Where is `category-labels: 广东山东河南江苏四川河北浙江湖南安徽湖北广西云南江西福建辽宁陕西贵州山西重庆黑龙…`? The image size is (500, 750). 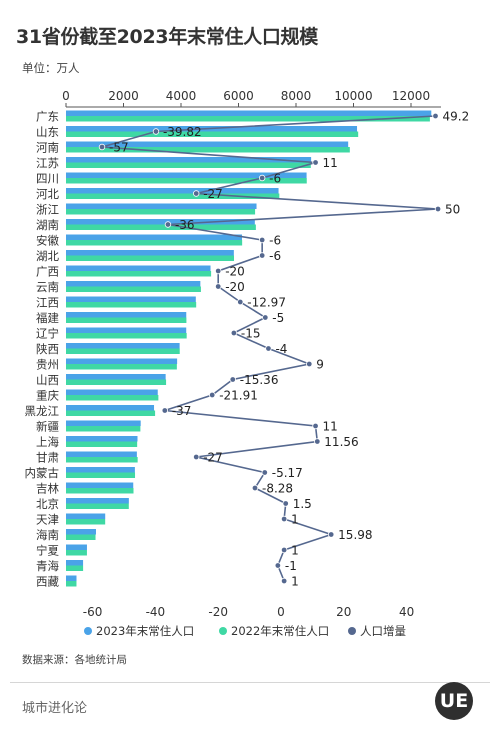 category-labels: 广东山东河南江苏四川河北浙江湖南安徽湖北广西云南江西福建辽宁陕西贵州山西重庆黑龙… is located at coordinates (42, 349).